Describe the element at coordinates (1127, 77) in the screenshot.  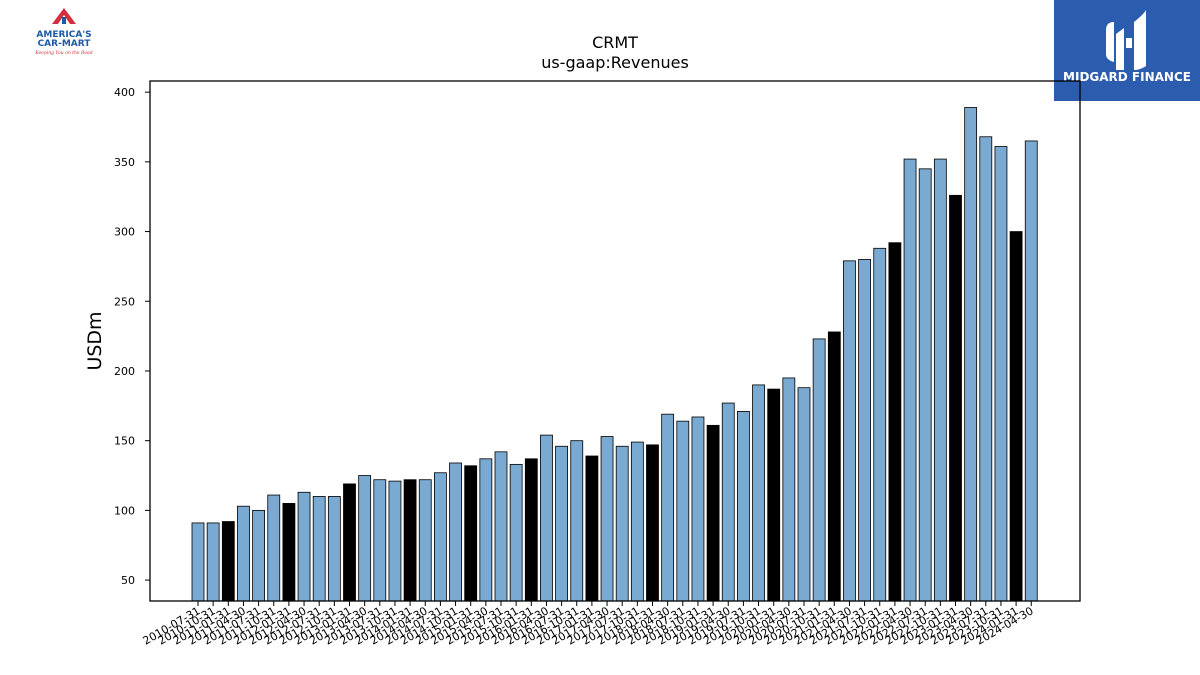
I see `midgard-logo-text: MIDGARD FINANCE` at that location.